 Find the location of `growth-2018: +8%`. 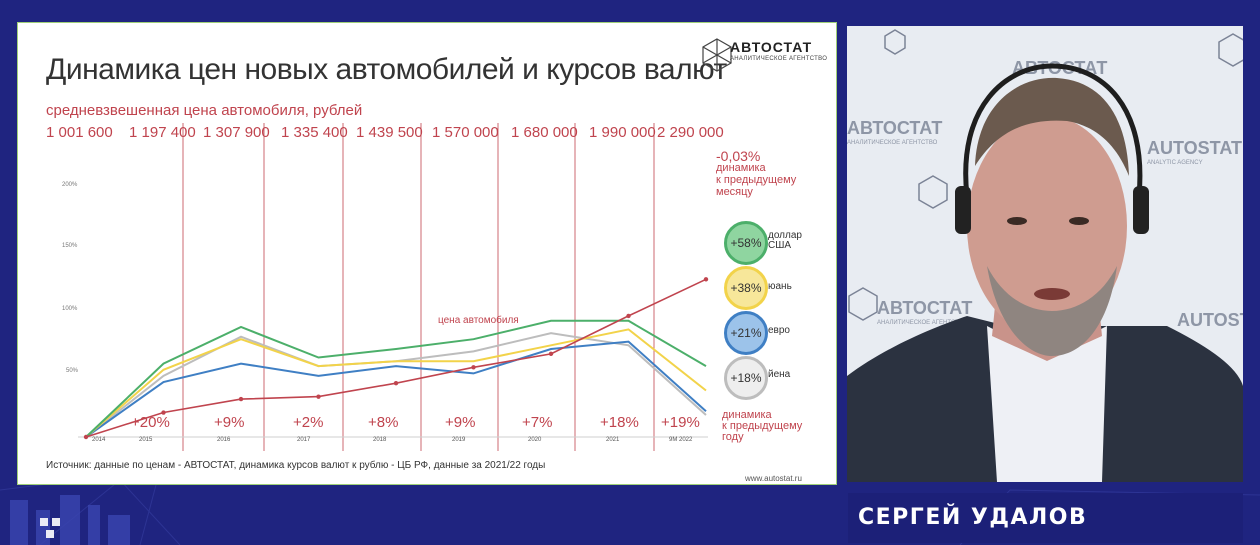

growth-2018: +8% is located at coordinates (383, 422).